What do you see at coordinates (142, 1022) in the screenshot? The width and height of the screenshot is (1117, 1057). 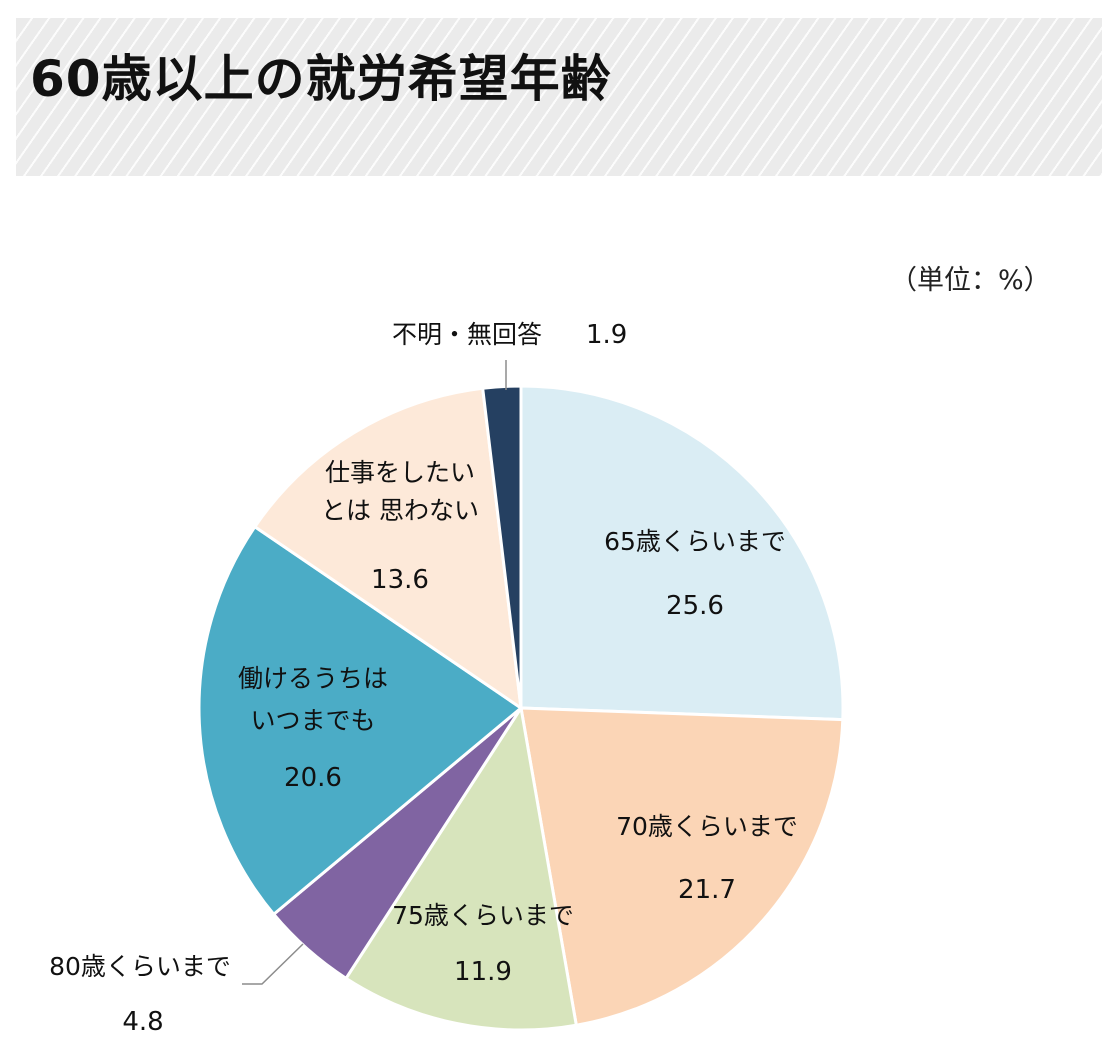 I see `slice-value-label: 4.8` at bounding box center [142, 1022].